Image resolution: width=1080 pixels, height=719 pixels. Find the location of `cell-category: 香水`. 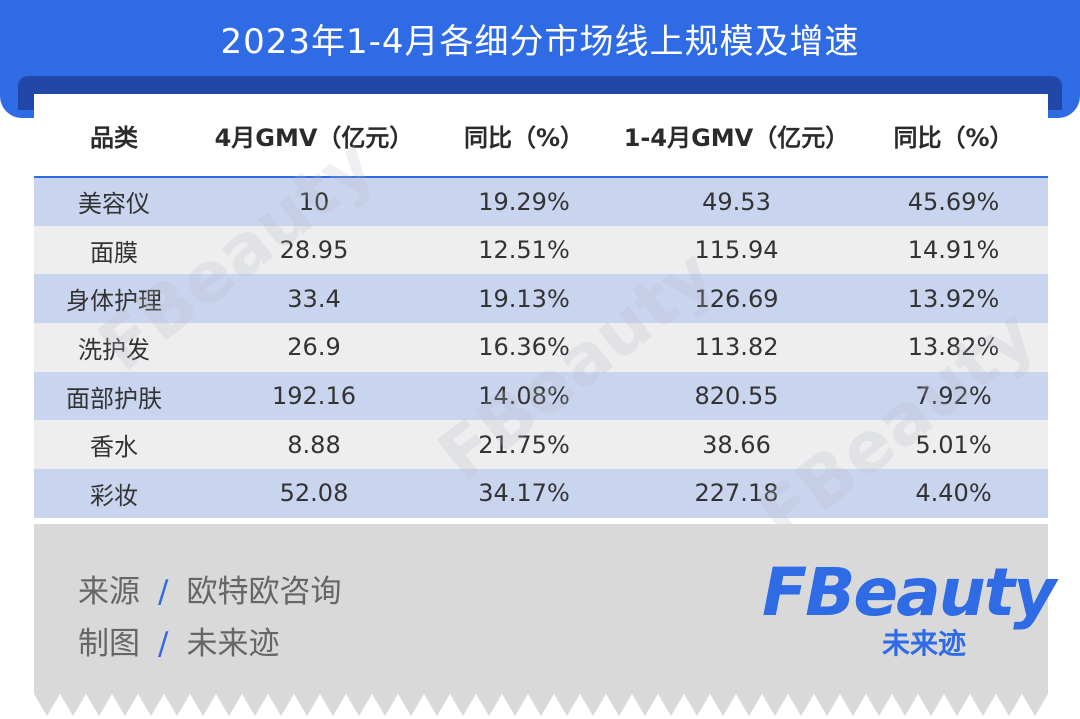

cell-category: 香水 is located at coordinates (114, 447).